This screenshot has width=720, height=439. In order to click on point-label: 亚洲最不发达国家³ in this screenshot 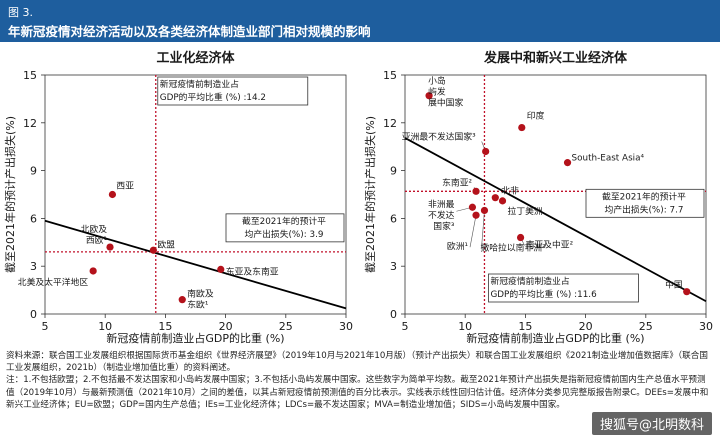, I will do `click(439, 136)`.